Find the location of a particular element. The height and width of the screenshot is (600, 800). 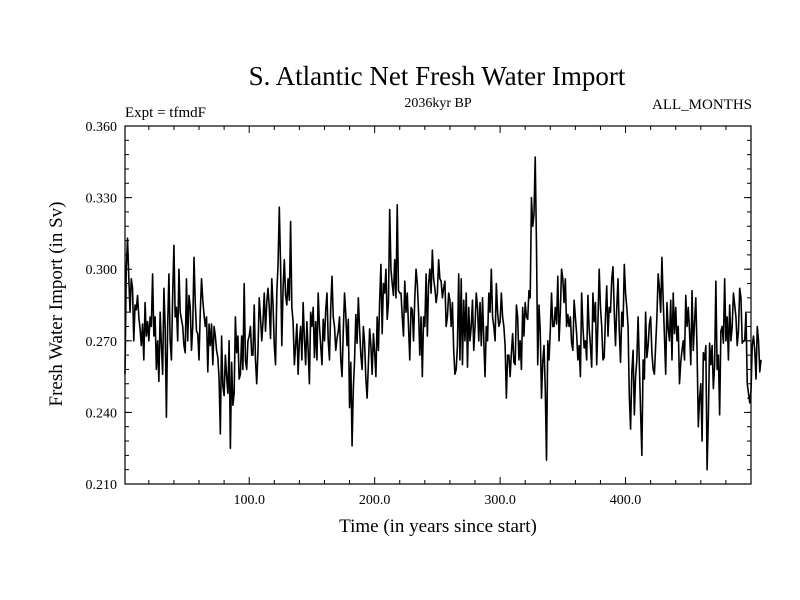

y-tick-label: 0.210 is located at coordinates (102, 485).